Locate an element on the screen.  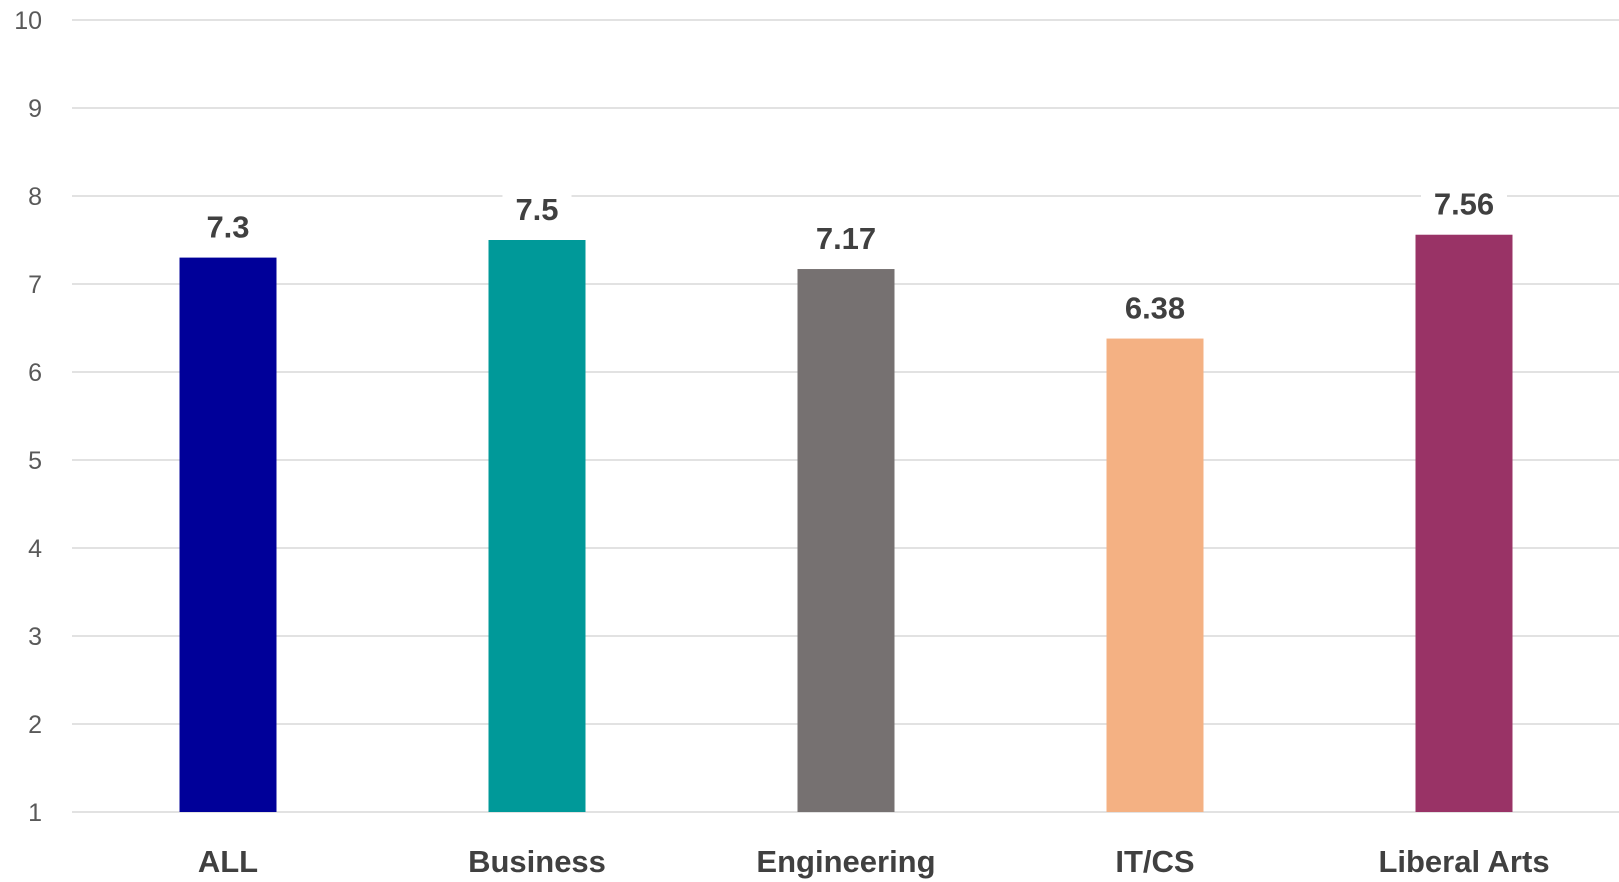
category-label-liberal-arts: Liberal Arts is located at coordinates (1463, 861).